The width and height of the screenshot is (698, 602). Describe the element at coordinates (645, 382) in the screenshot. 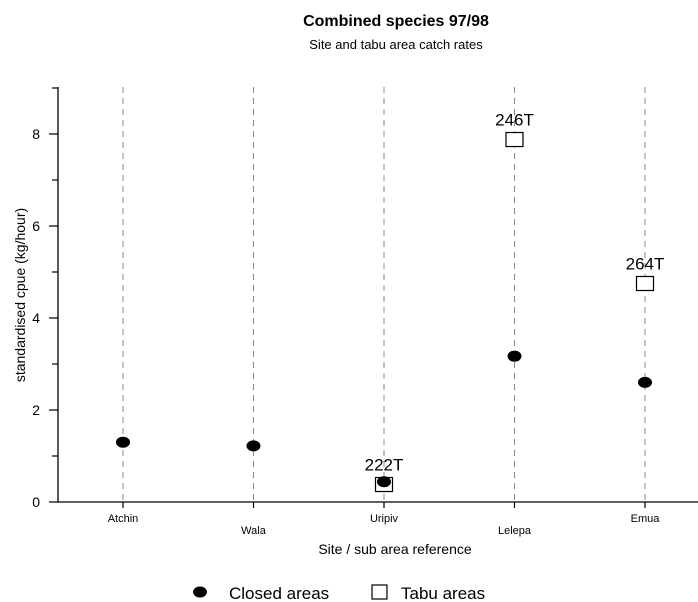

I see `closed-point-emua` at that location.